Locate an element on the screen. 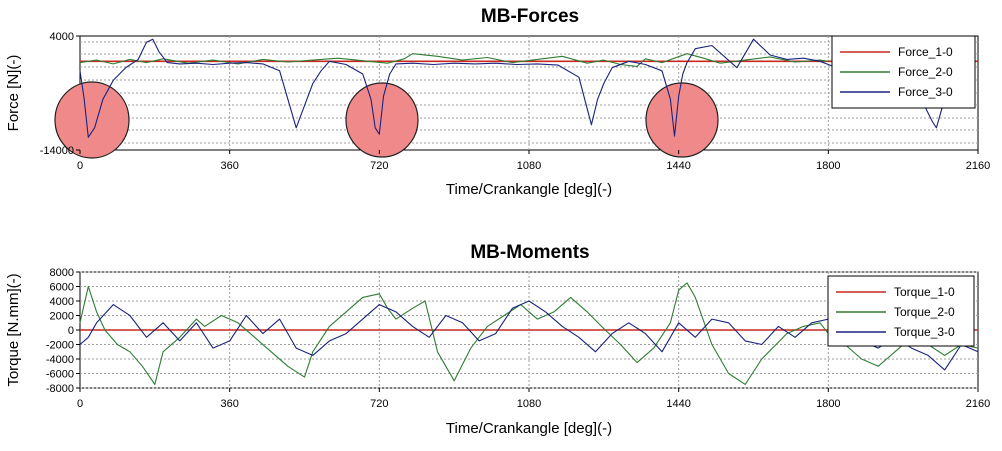 This screenshot has width=1002, height=451. legend: Torque_1-0 Torque_2-0 Torque_3-0 is located at coordinates (901, 311).